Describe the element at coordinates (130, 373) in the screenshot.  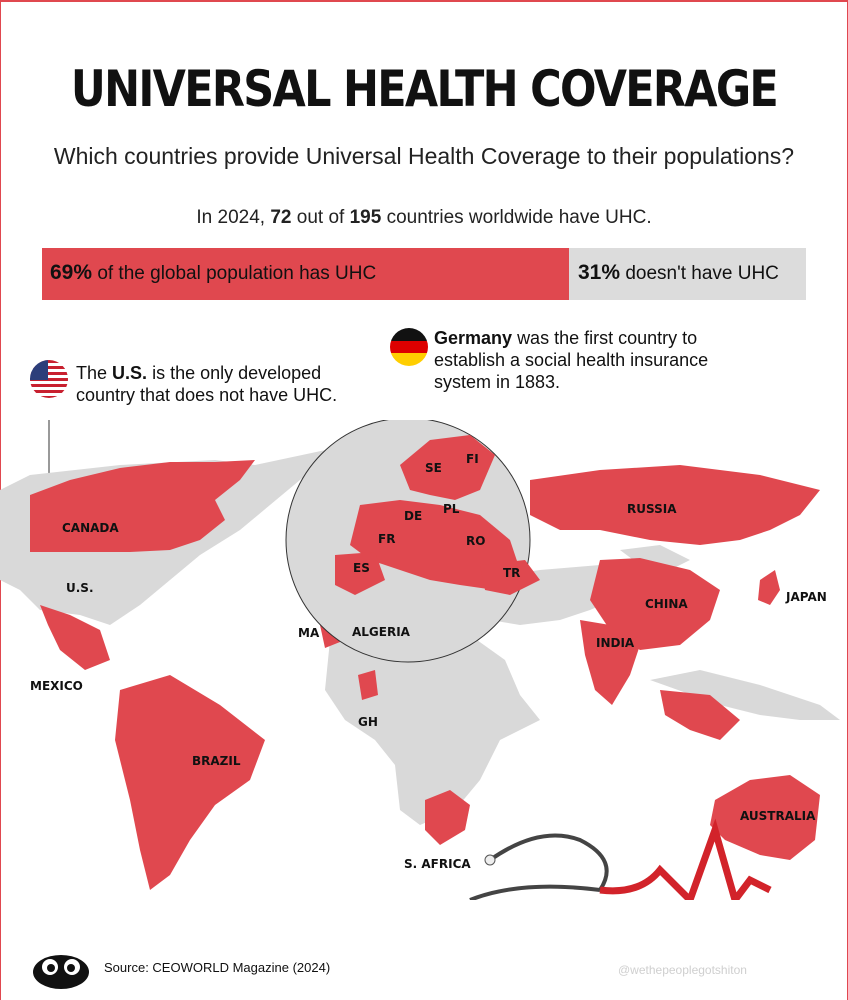
I see `us-note-bold: U.S.` at that location.